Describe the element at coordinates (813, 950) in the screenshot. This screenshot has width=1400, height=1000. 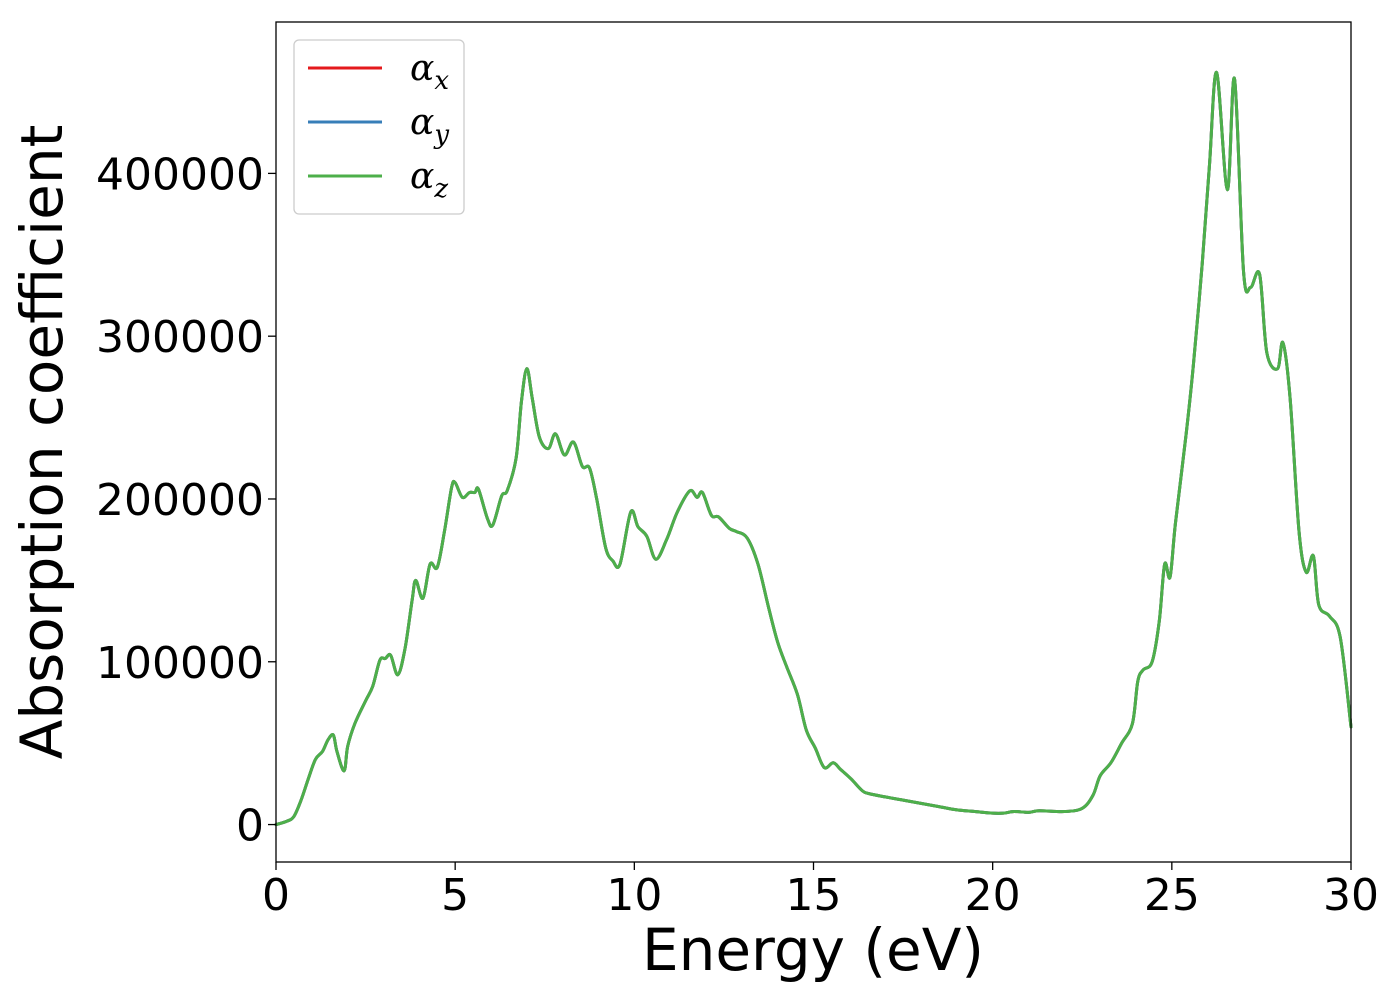
I see `x-axis-title: Energy (eV)` at that location.